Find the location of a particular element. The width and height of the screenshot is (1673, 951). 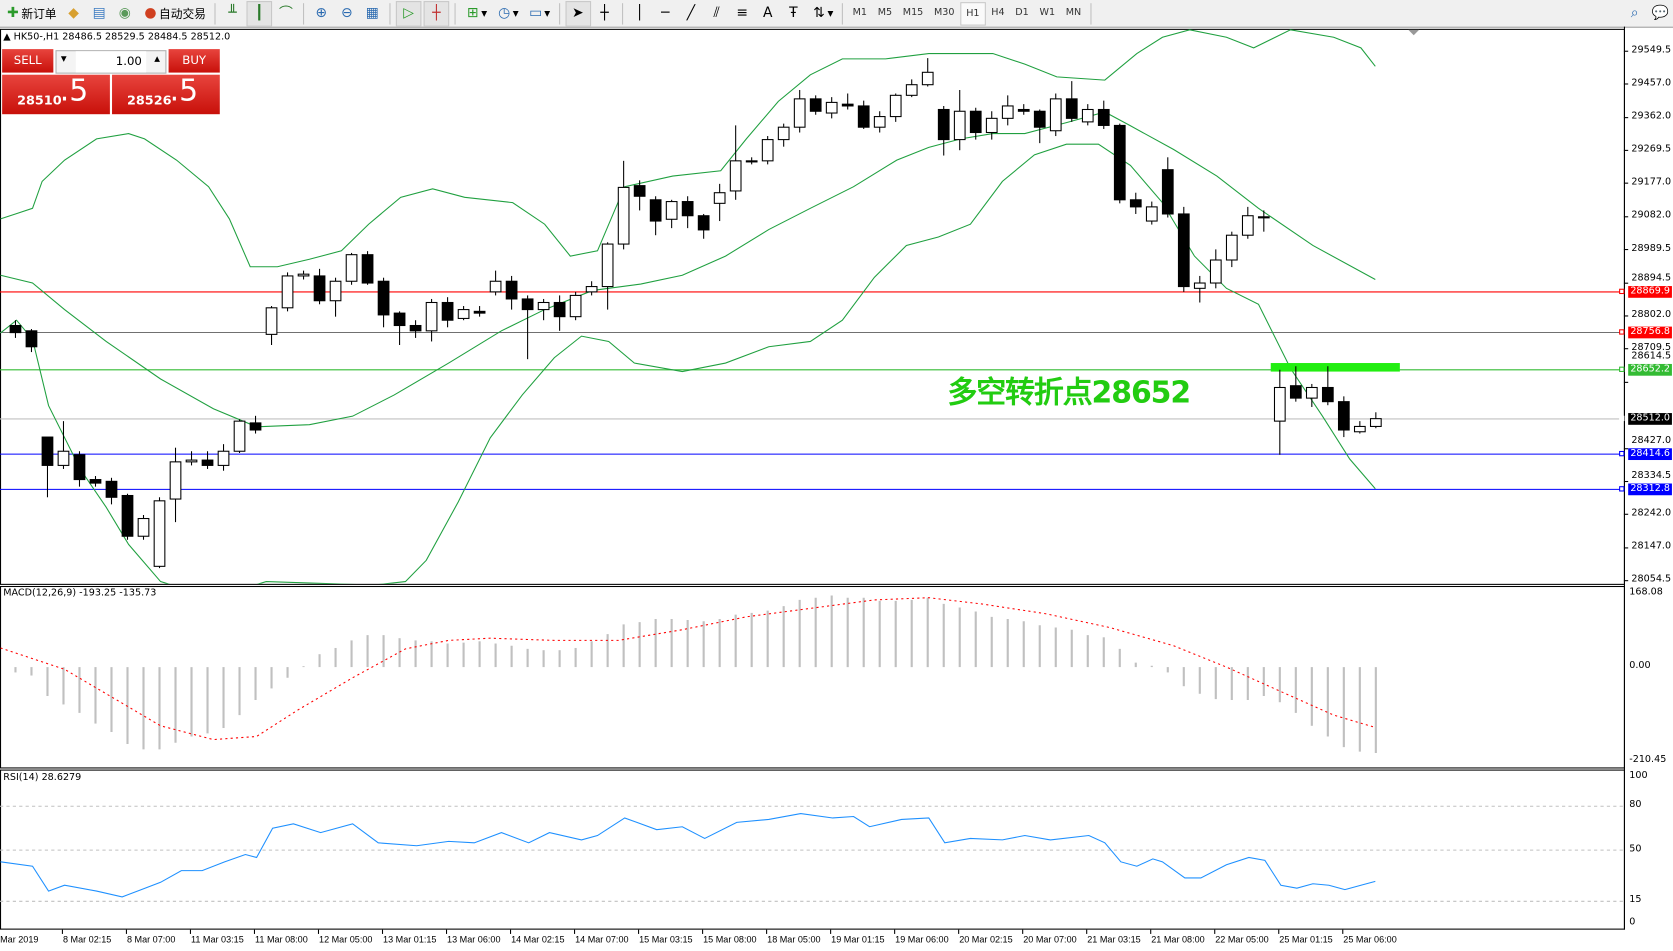

buy-price-button: 28526 .5 is located at coordinates (166, 94).